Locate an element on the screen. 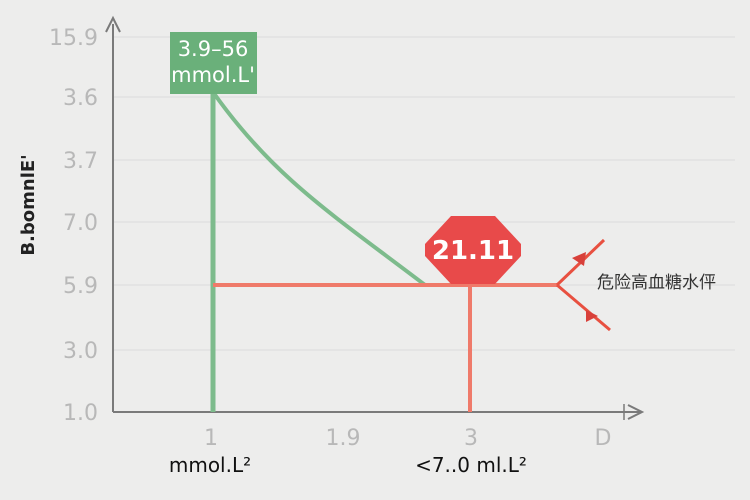 The height and width of the screenshot is (500, 750). y-tick-label: 7.0 is located at coordinates (80, 223).